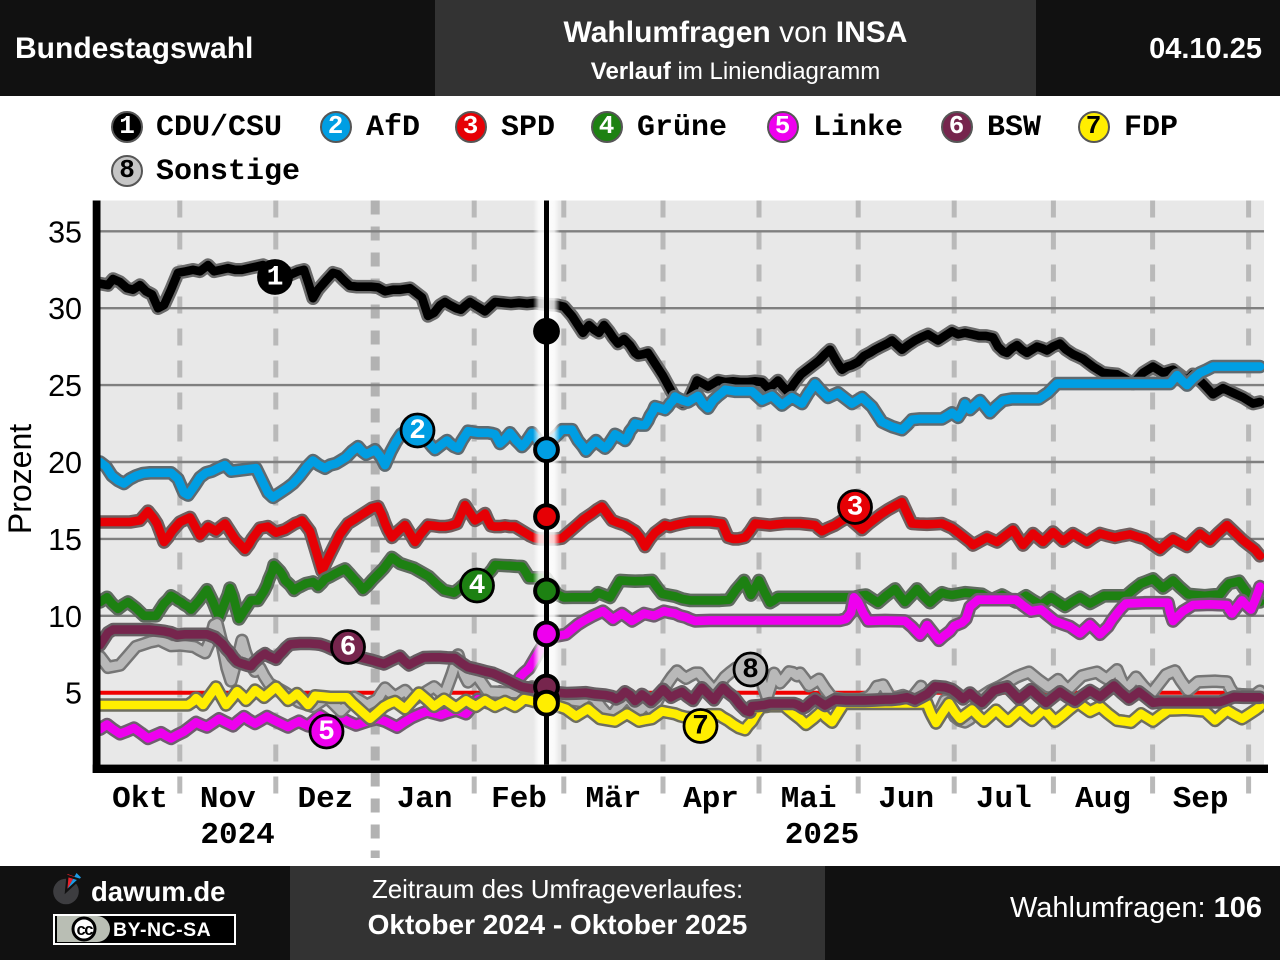  What do you see at coordinates (519, 799) in the screenshot?
I see `svg-text: Feb` at bounding box center [519, 799].